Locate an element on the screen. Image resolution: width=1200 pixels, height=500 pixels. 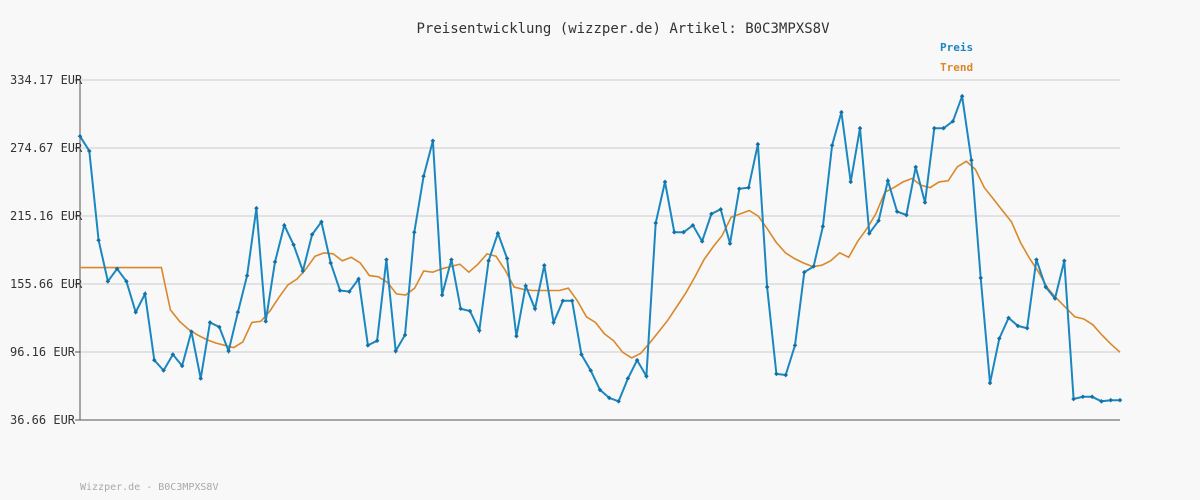
y-tick-label: 36.66 EUR is located at coordinates (43, 420).